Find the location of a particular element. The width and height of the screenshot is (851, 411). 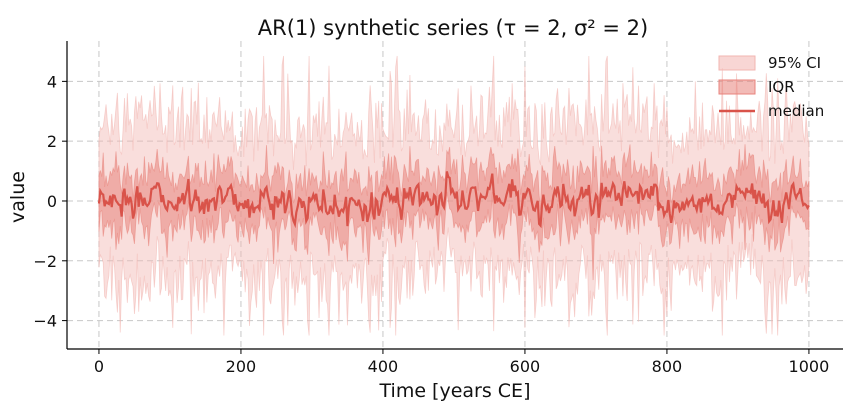

y-tick-label: −4 is located at coordinates (45, 321).